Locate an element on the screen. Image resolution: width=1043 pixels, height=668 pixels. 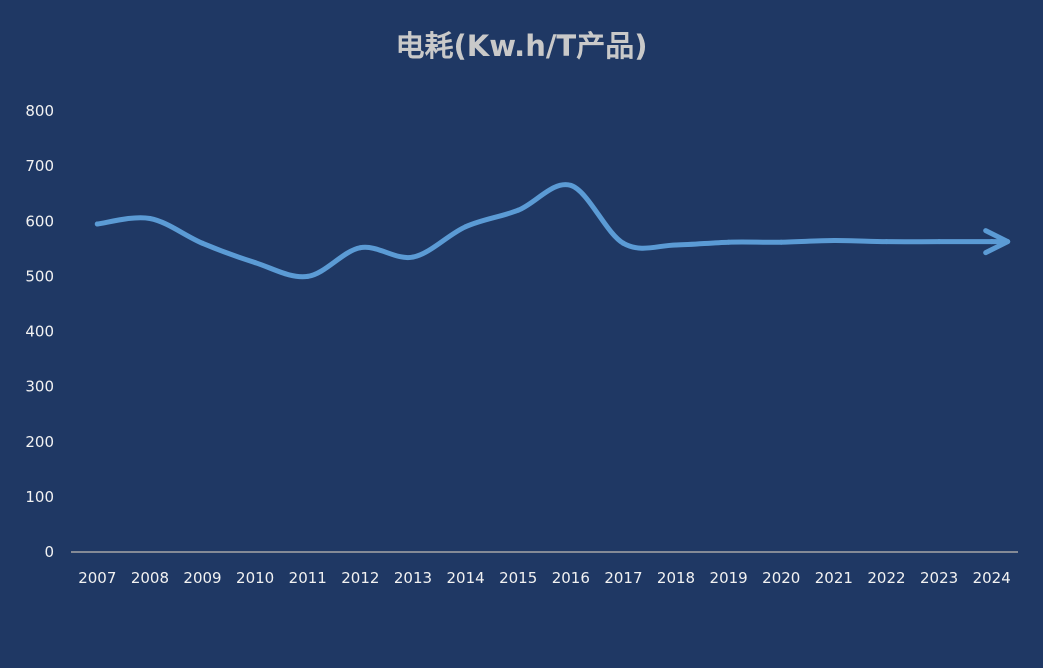
data-point-2008 is located at coordinates (150, 218).